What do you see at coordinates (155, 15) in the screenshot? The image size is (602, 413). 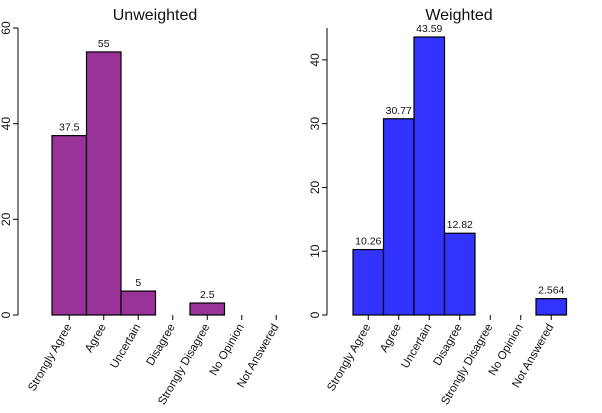 I see `chart-title: Unweighted` at bounding box center [155, 15].